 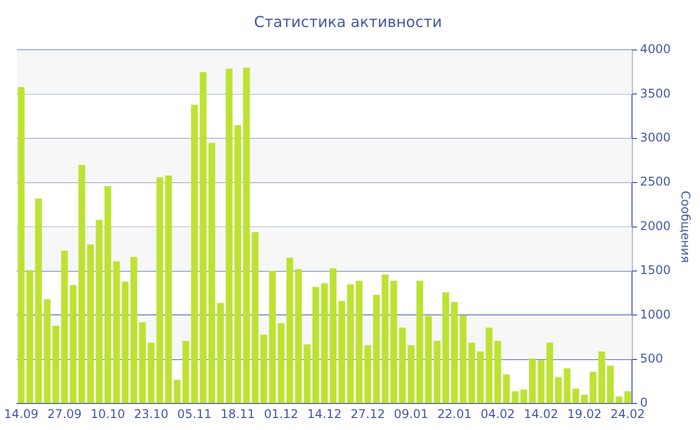 What do you see at coordinates (655, 49) in the screenshot?
I see `y-tick-label: 4000` at bounding box center [655, 49].